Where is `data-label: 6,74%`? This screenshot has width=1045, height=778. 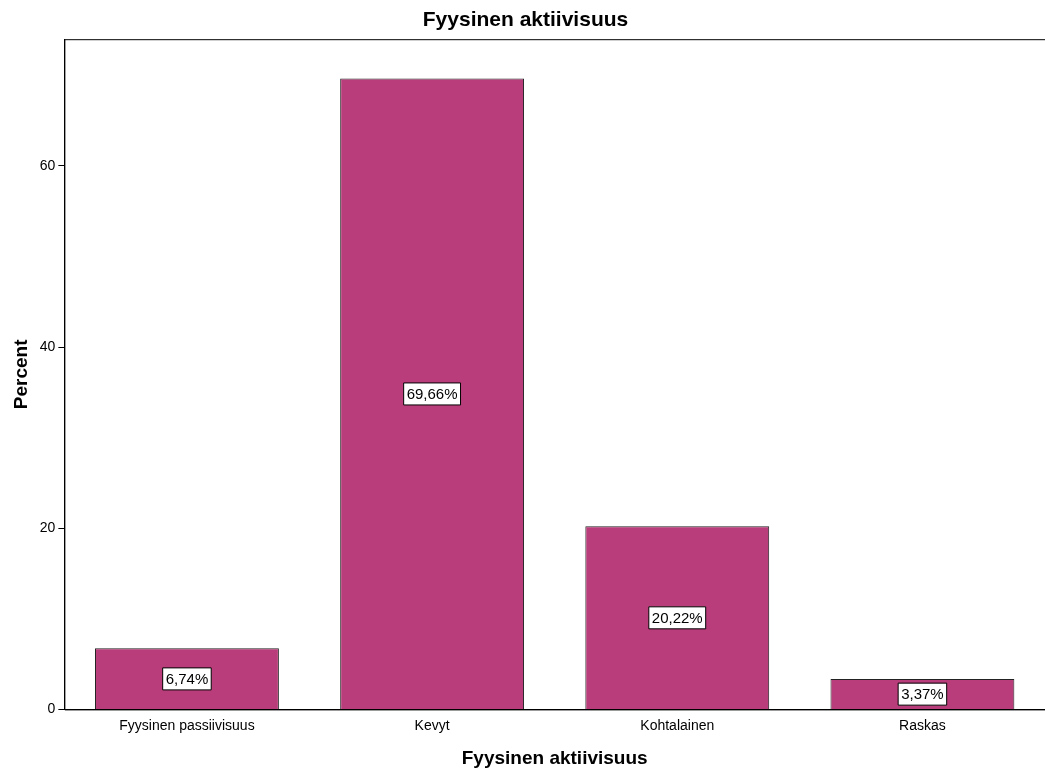 data-label: 6,74% is located at coordinates (187, 679).